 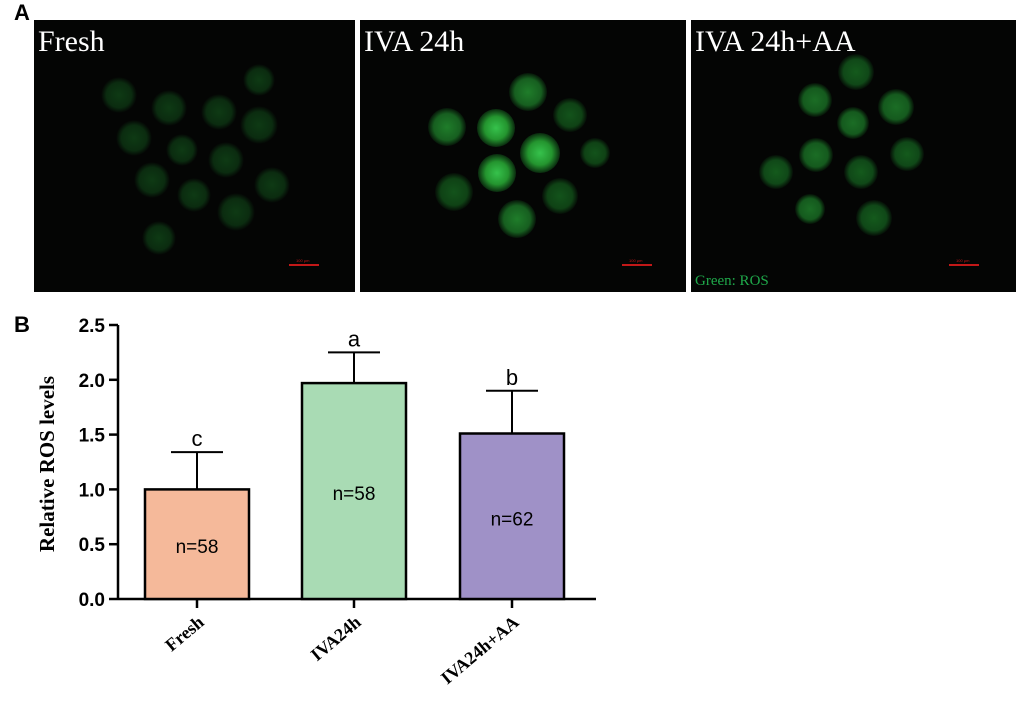 What do you see at coordinates (197, 438) in the screenshot?
I see `significance-letter: c` at bounding box center [197, 438].